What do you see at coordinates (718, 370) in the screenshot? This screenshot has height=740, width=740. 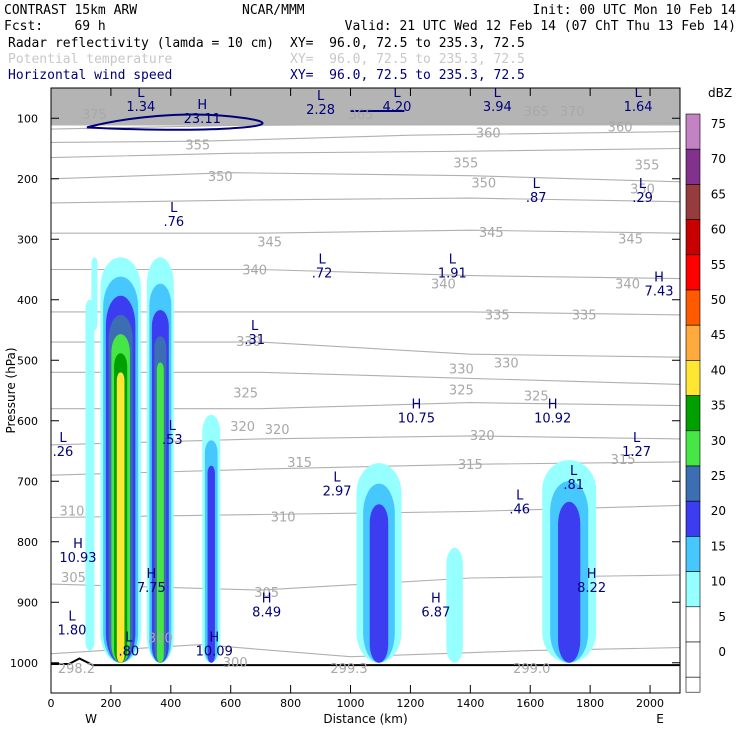 I see `colorbar-level-label: 40` at bounding box center [718, 370].